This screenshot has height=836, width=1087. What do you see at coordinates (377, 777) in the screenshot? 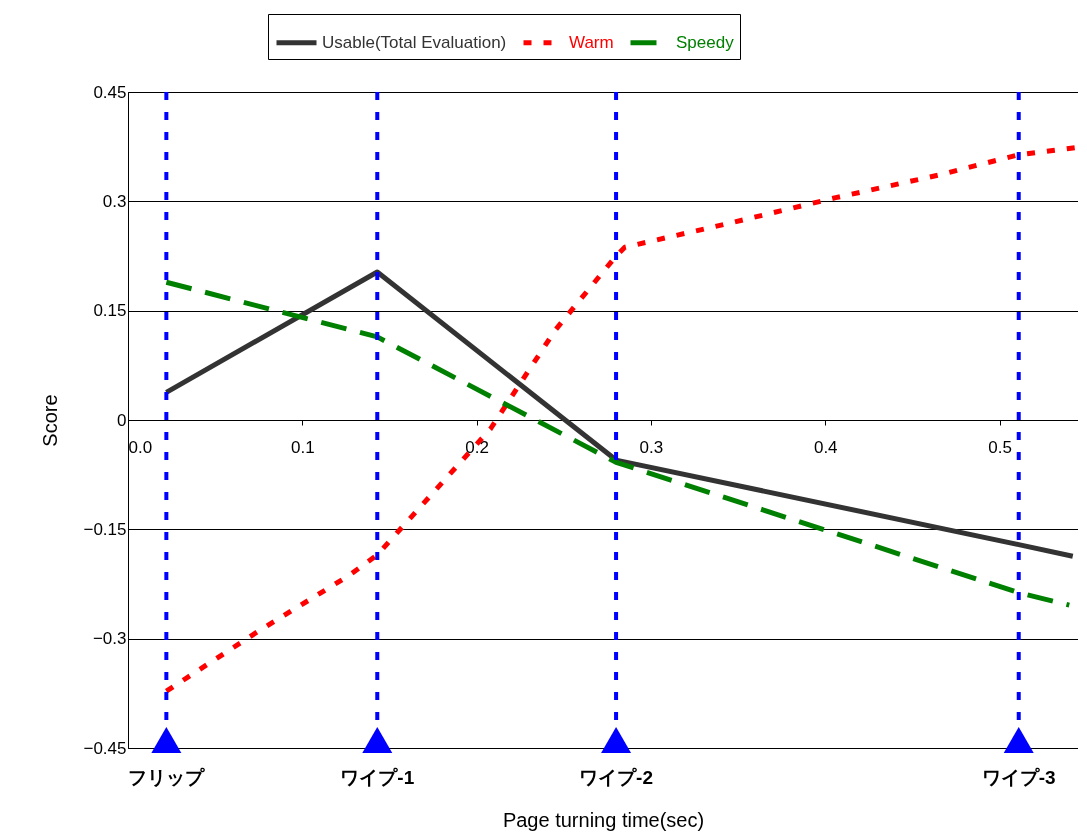
I see `ref-line-label: ワイプ-1` at bounding box center [377, 777].